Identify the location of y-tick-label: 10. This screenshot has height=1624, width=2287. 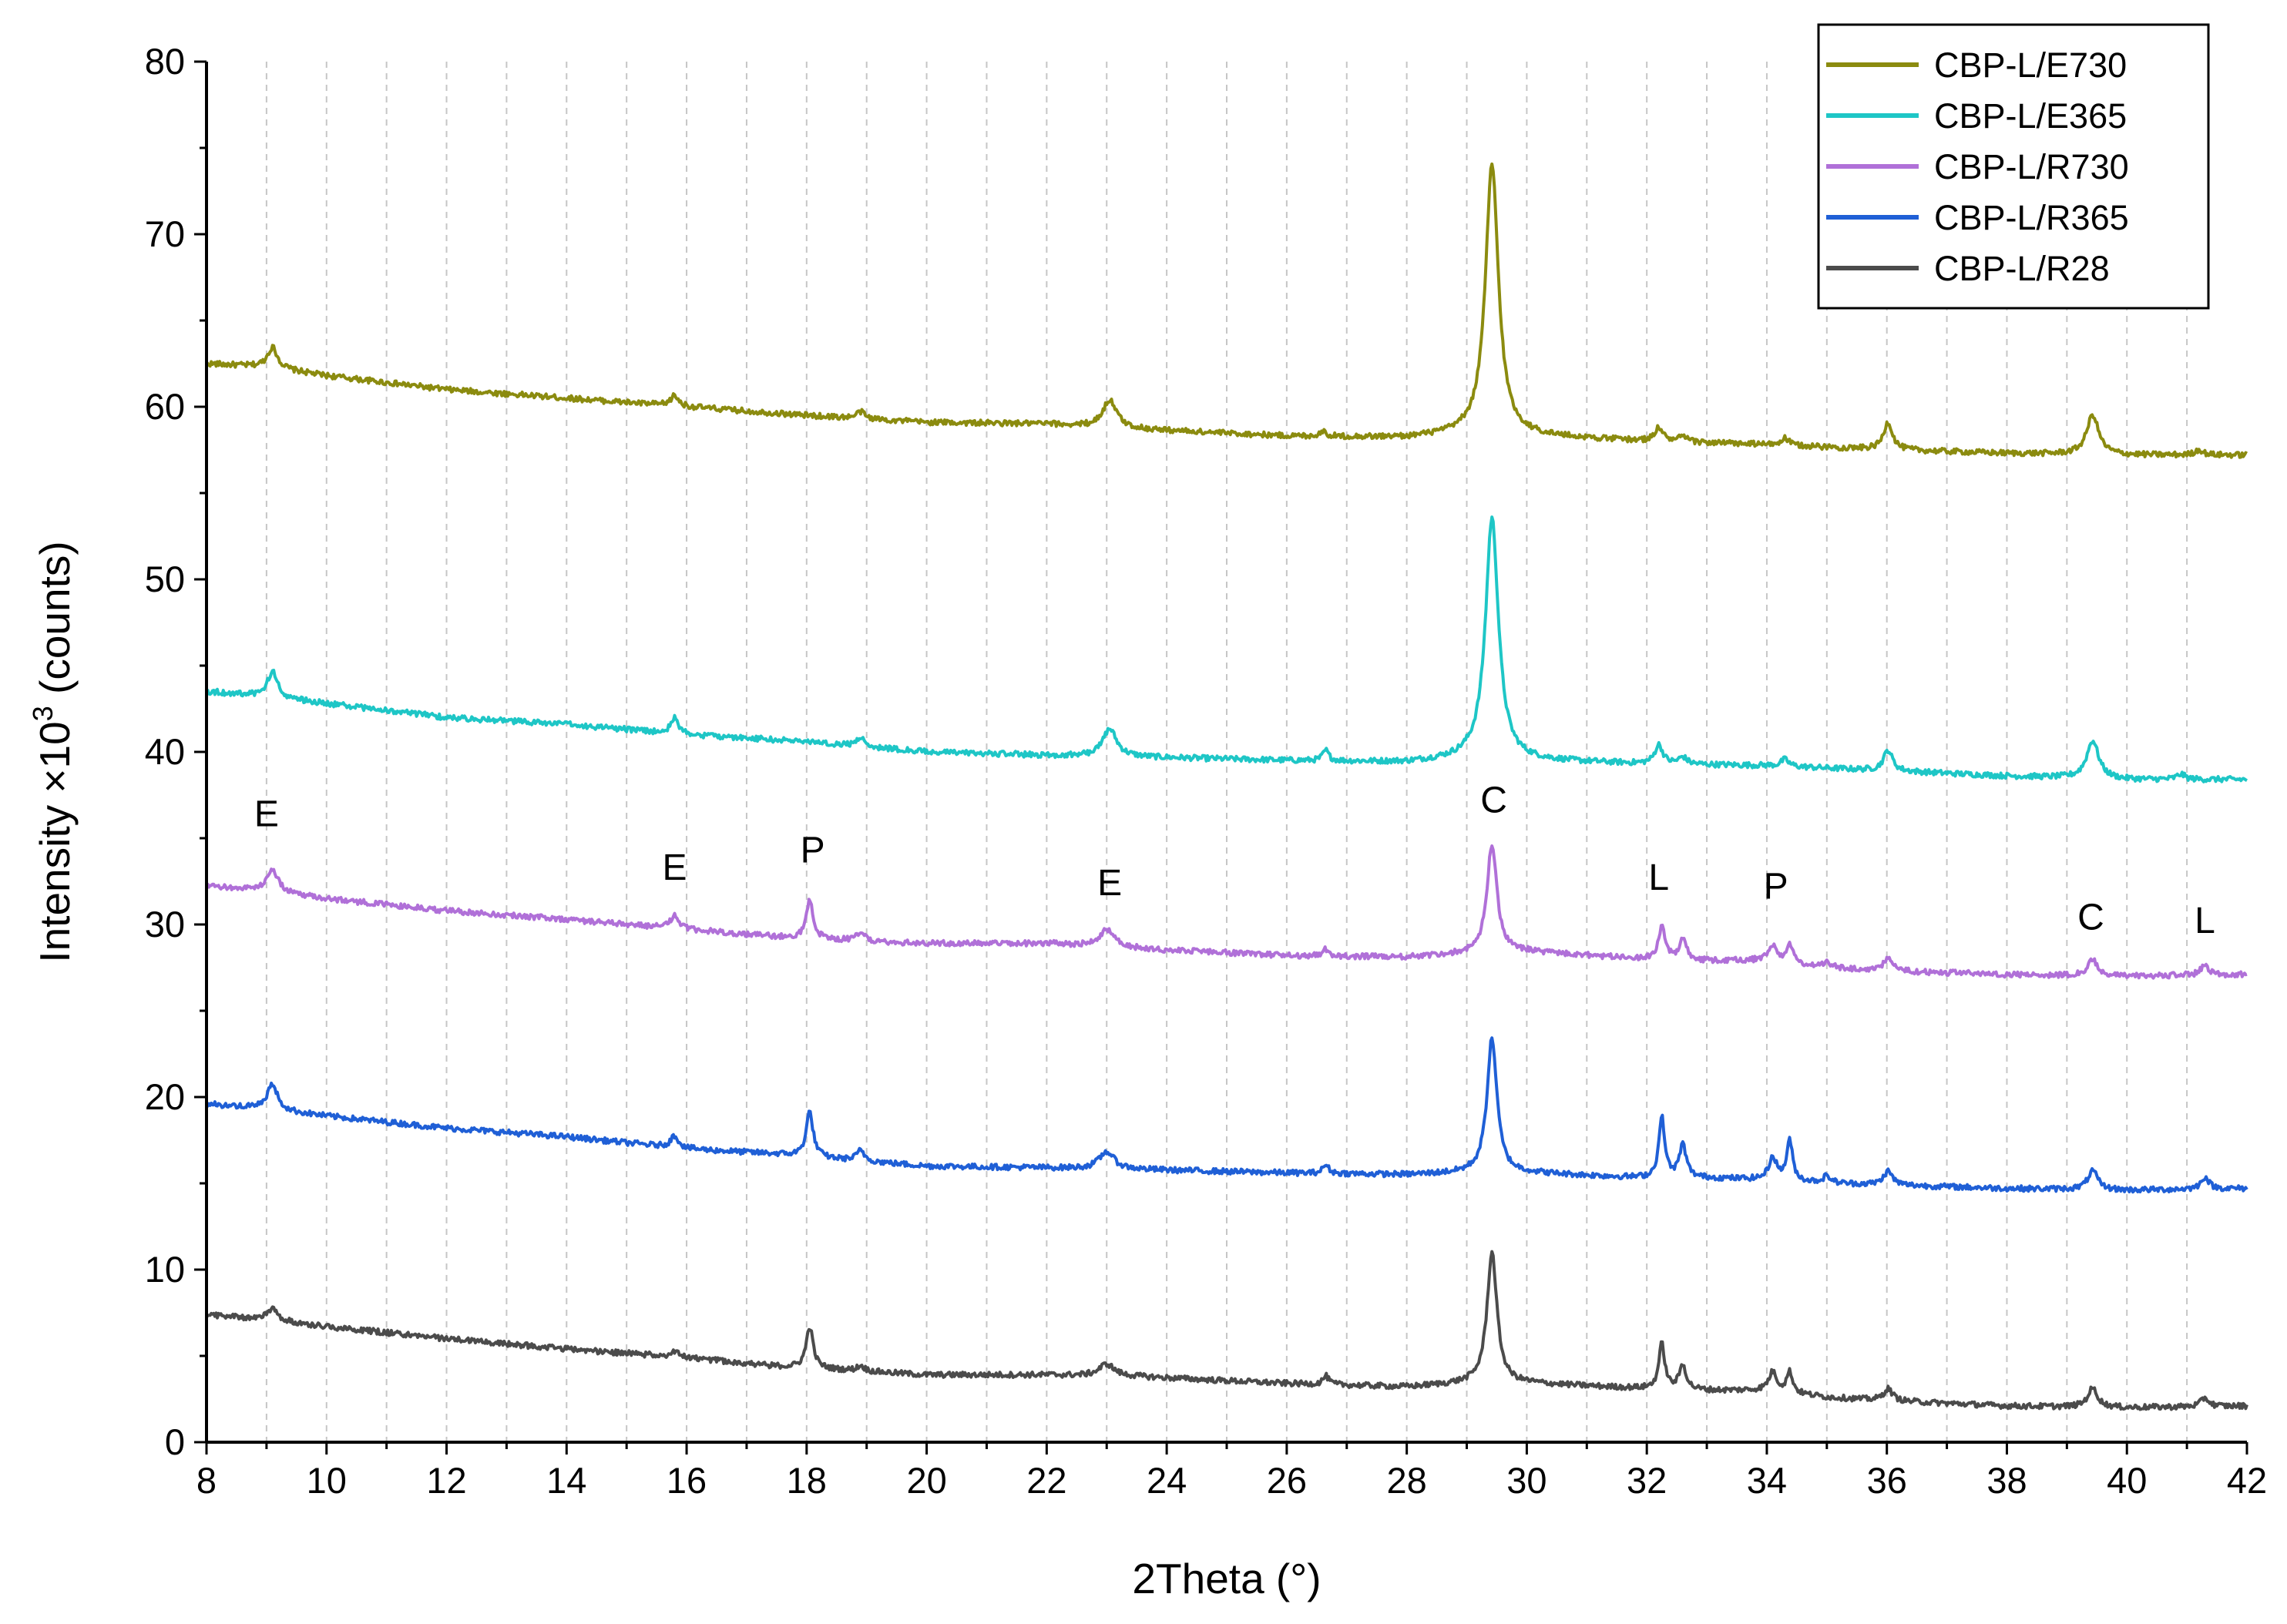
(165, 1269).